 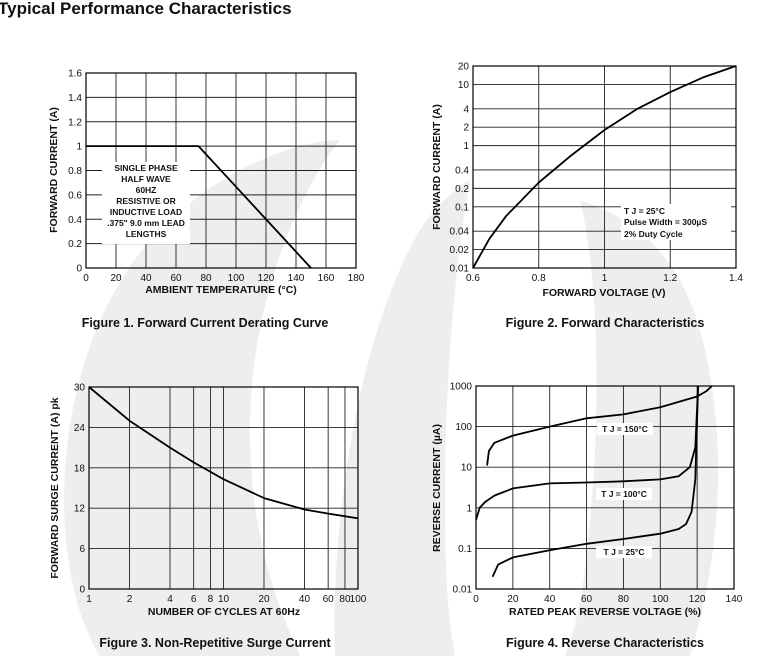 I want to click on x-tick-label: 1.2, so click(x=670, y=278).